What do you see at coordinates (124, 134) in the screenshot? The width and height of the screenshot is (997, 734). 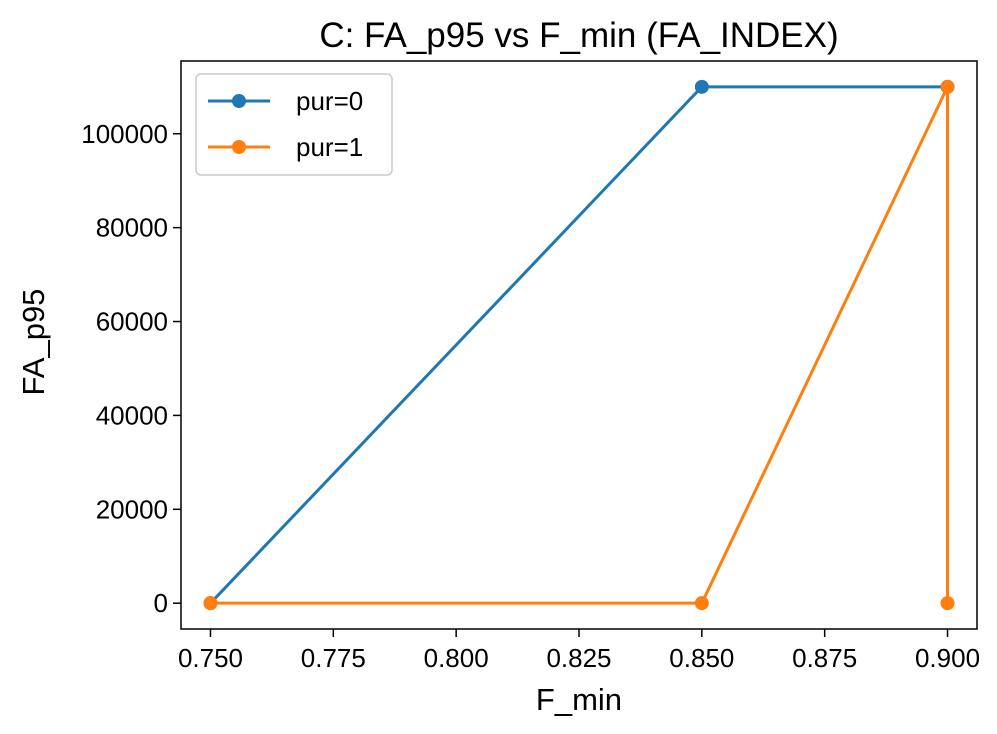 I see `y-tick-label: 100000` at bounding box center [124, 134].